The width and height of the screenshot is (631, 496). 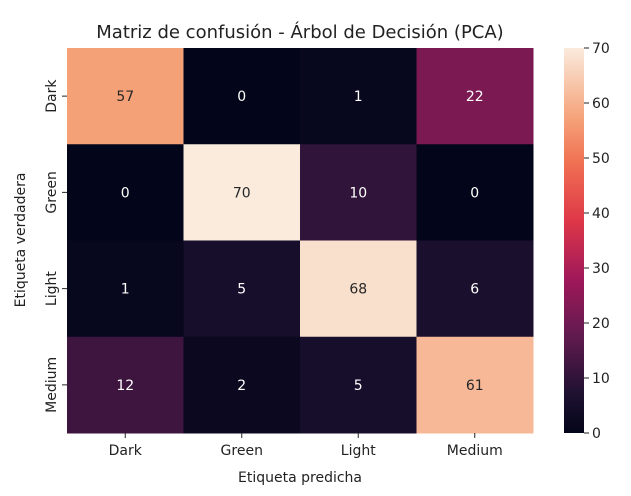 I want to click on cell-value-label: 12, so click(x=125, y=386).